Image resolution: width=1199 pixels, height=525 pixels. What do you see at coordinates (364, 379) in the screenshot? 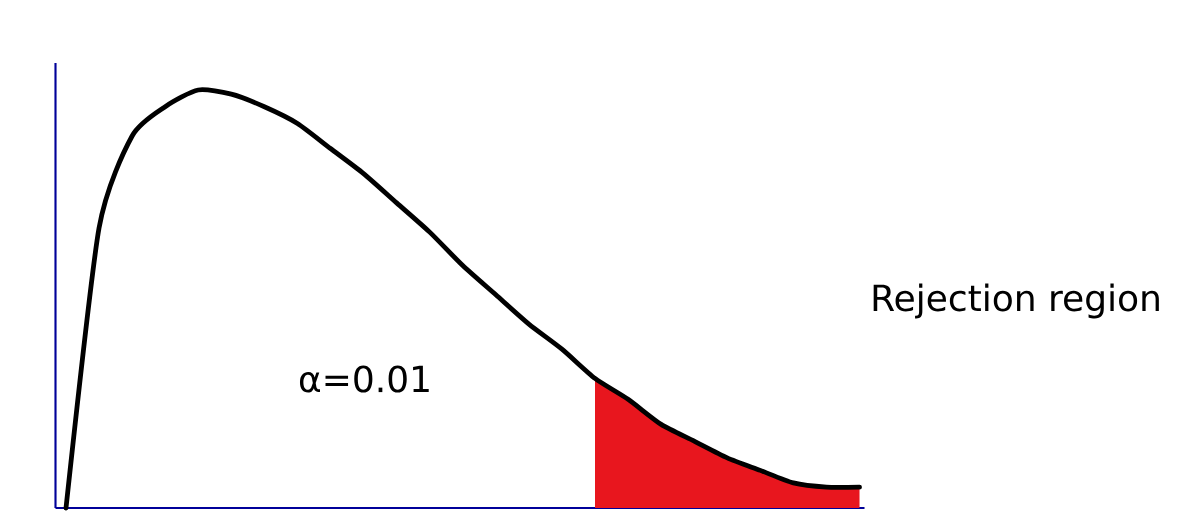
I see `annotation: α=0.01` at bounding box center [364, 379].